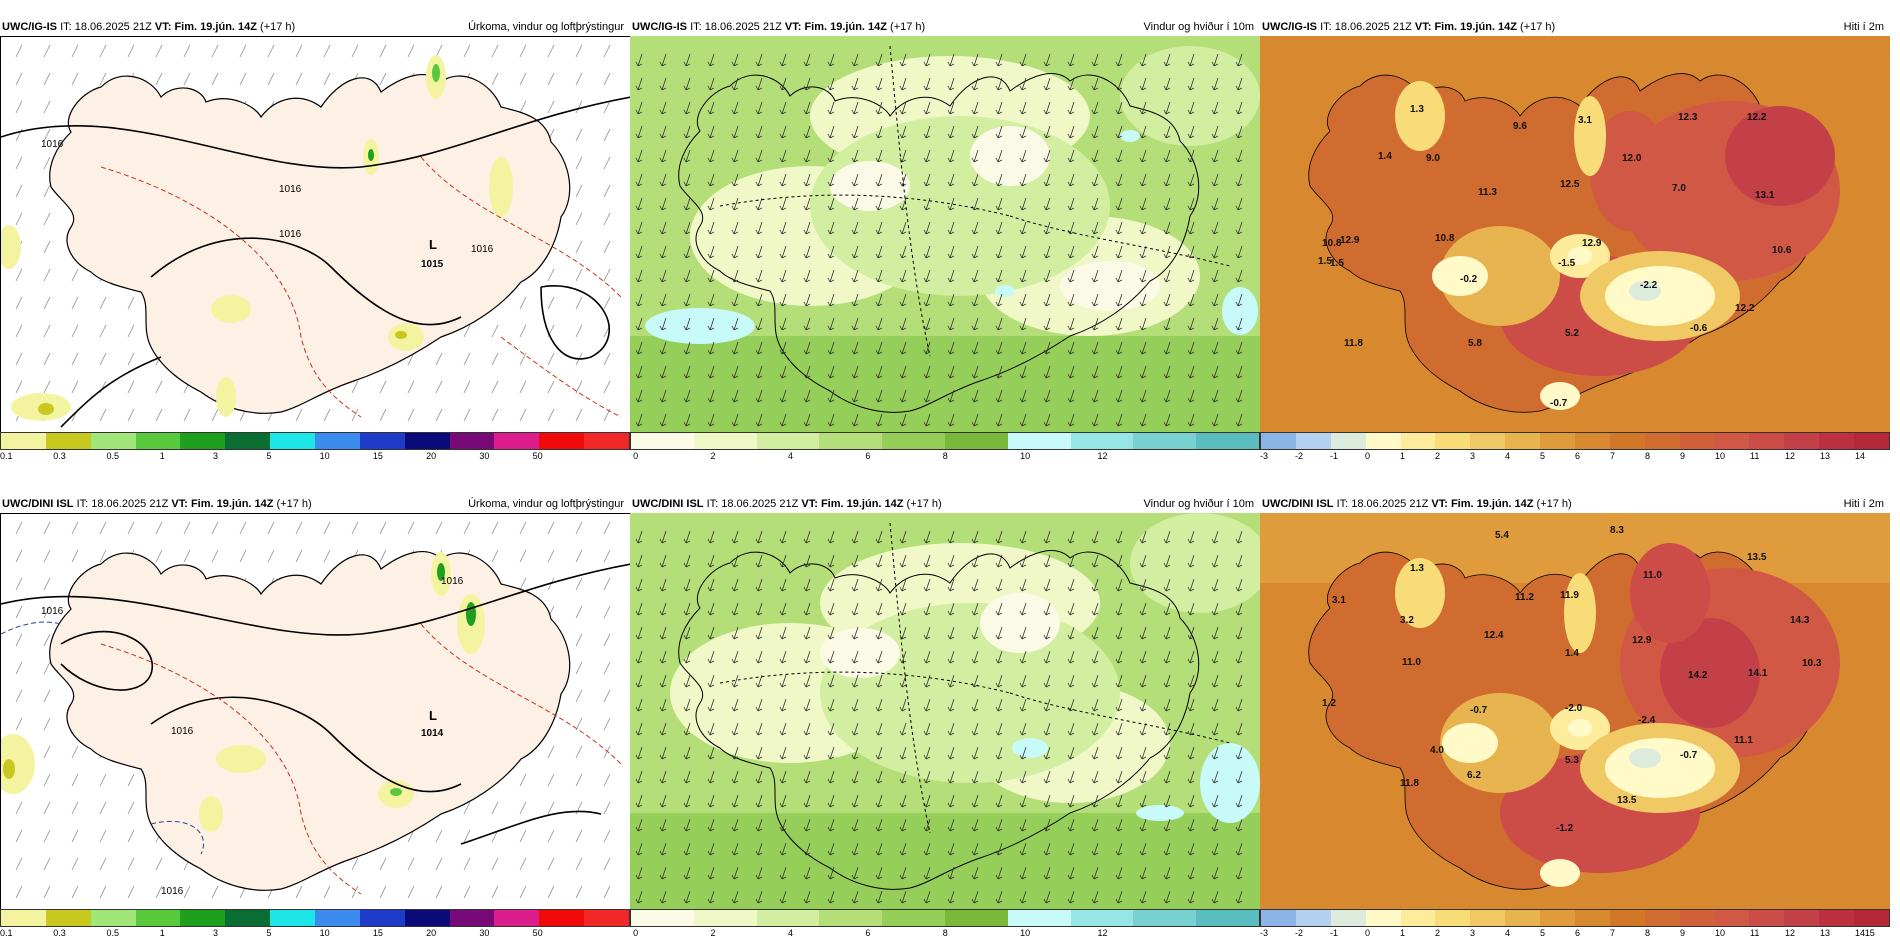  Describe the element at coordinates (316, 235) in the screenshot. I see `precip-map: 1016 1016 1016 1016 L 1015` at that location.